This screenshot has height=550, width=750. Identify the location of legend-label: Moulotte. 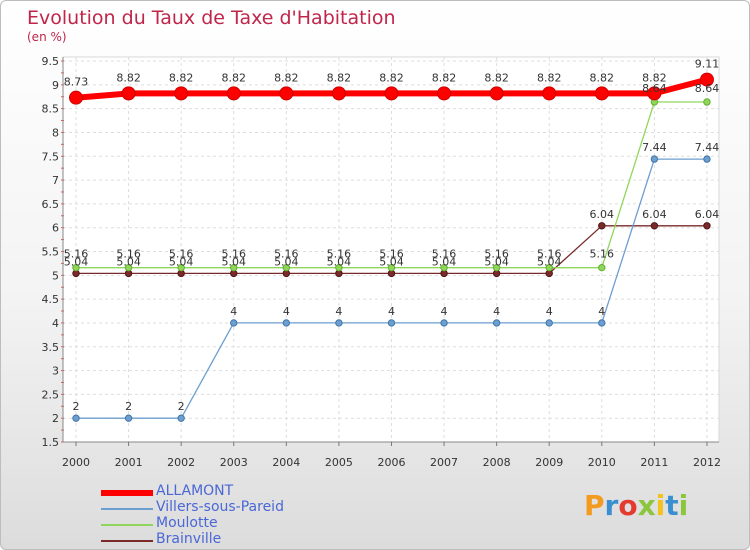
(187, 523).